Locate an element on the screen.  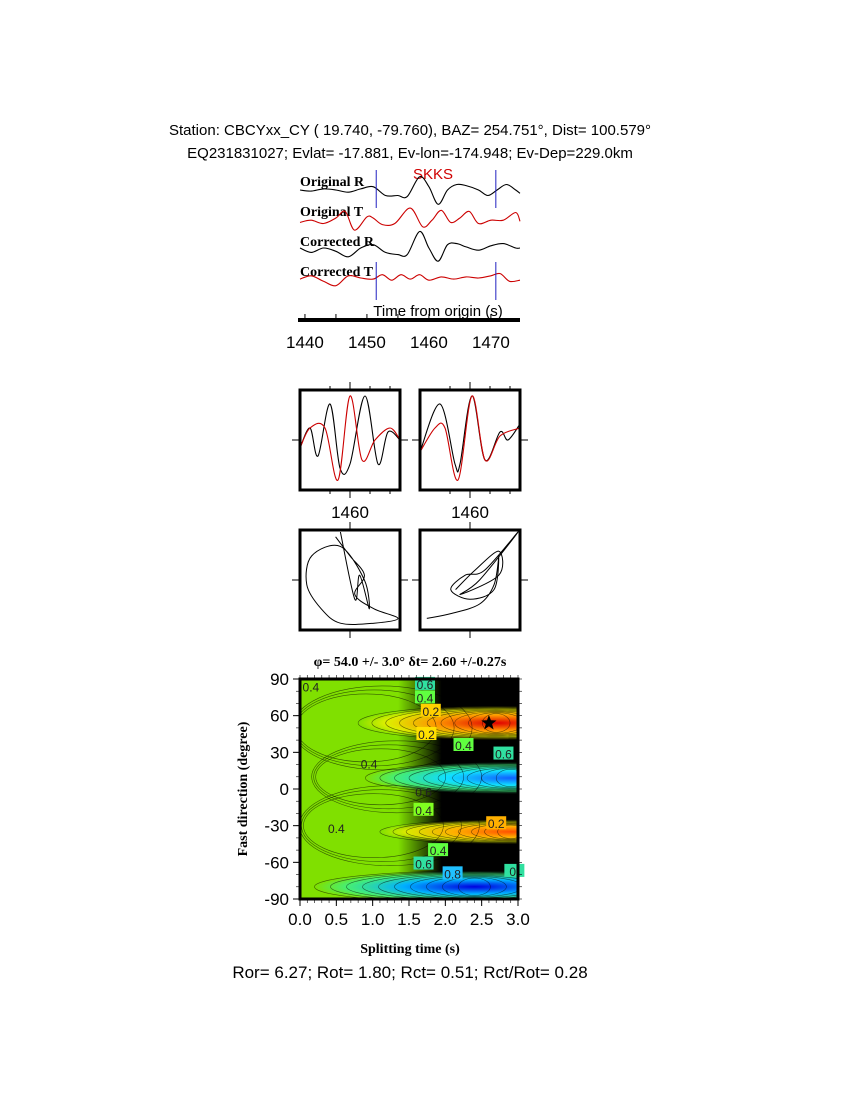
trace-label: Original T is located at coordinates (332, 212).